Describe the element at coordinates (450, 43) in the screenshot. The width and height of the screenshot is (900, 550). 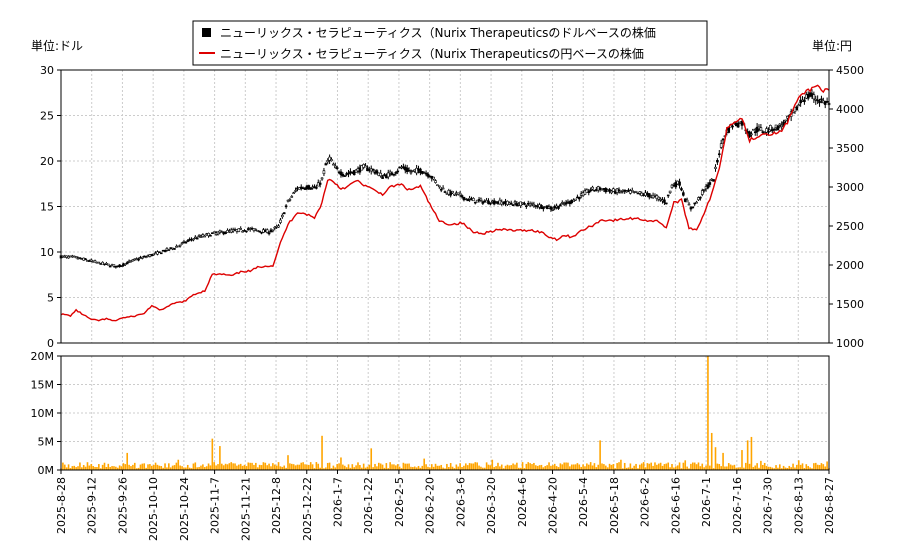
I see `legend-box` at that location.